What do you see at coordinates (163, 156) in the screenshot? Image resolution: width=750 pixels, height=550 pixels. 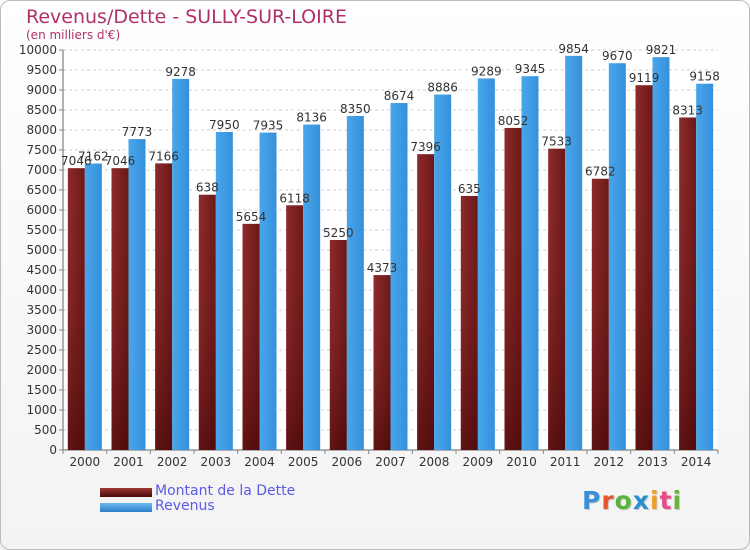 I see `data-label-dette: 7166` at bounding box center [163, 156].